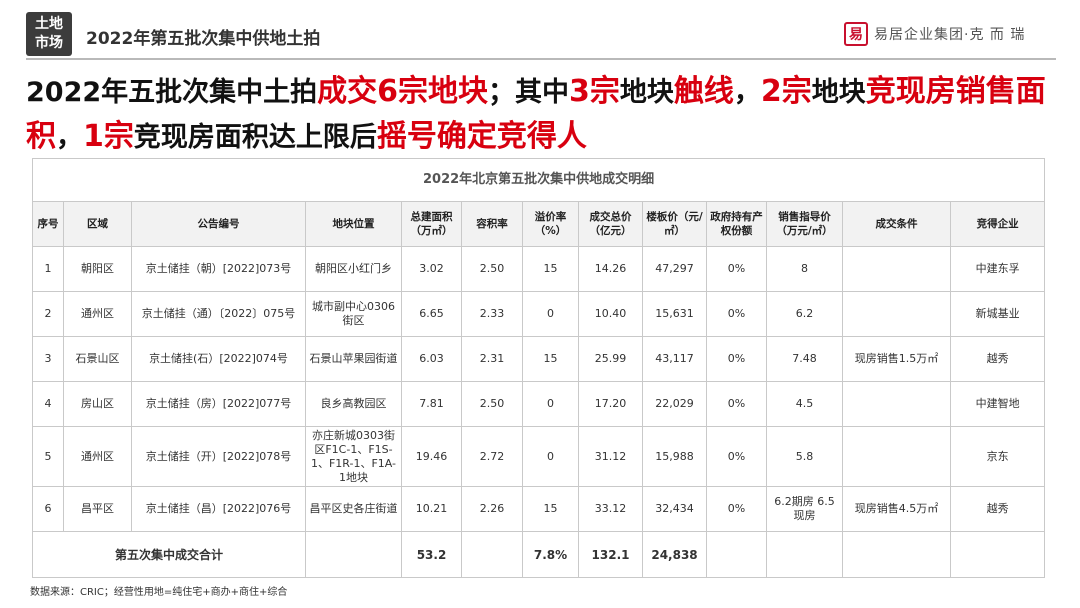 This screenshot has height=608, width=1080. Describe the element at coordinates (674, 456) in the screenshot. I see `table-cell: 15,988` at that location.